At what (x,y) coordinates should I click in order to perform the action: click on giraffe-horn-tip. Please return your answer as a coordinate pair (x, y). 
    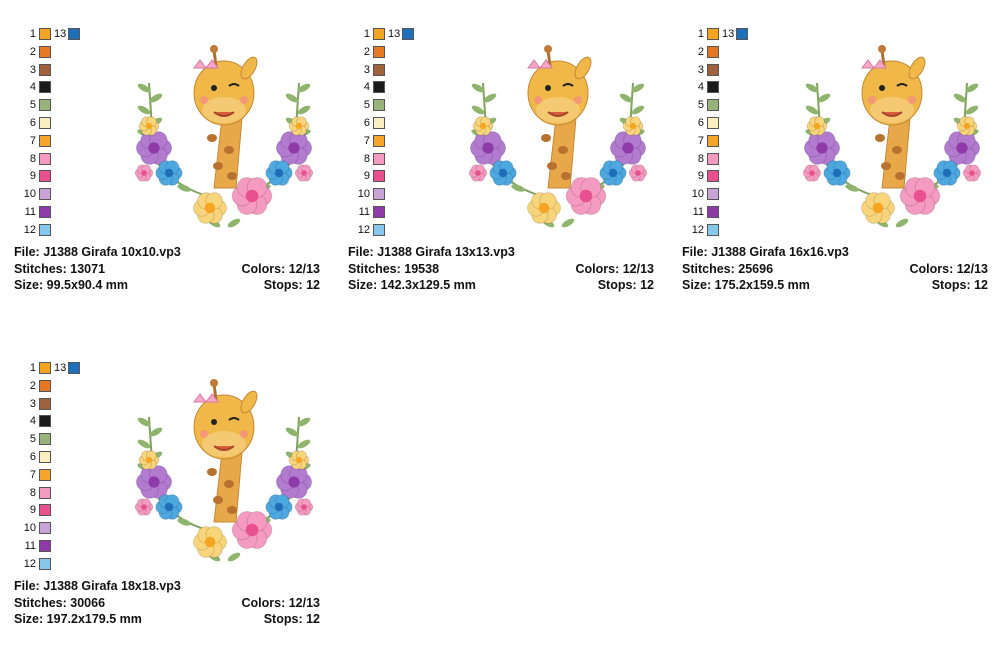
    Looking at the image, I should click on (882, 49).